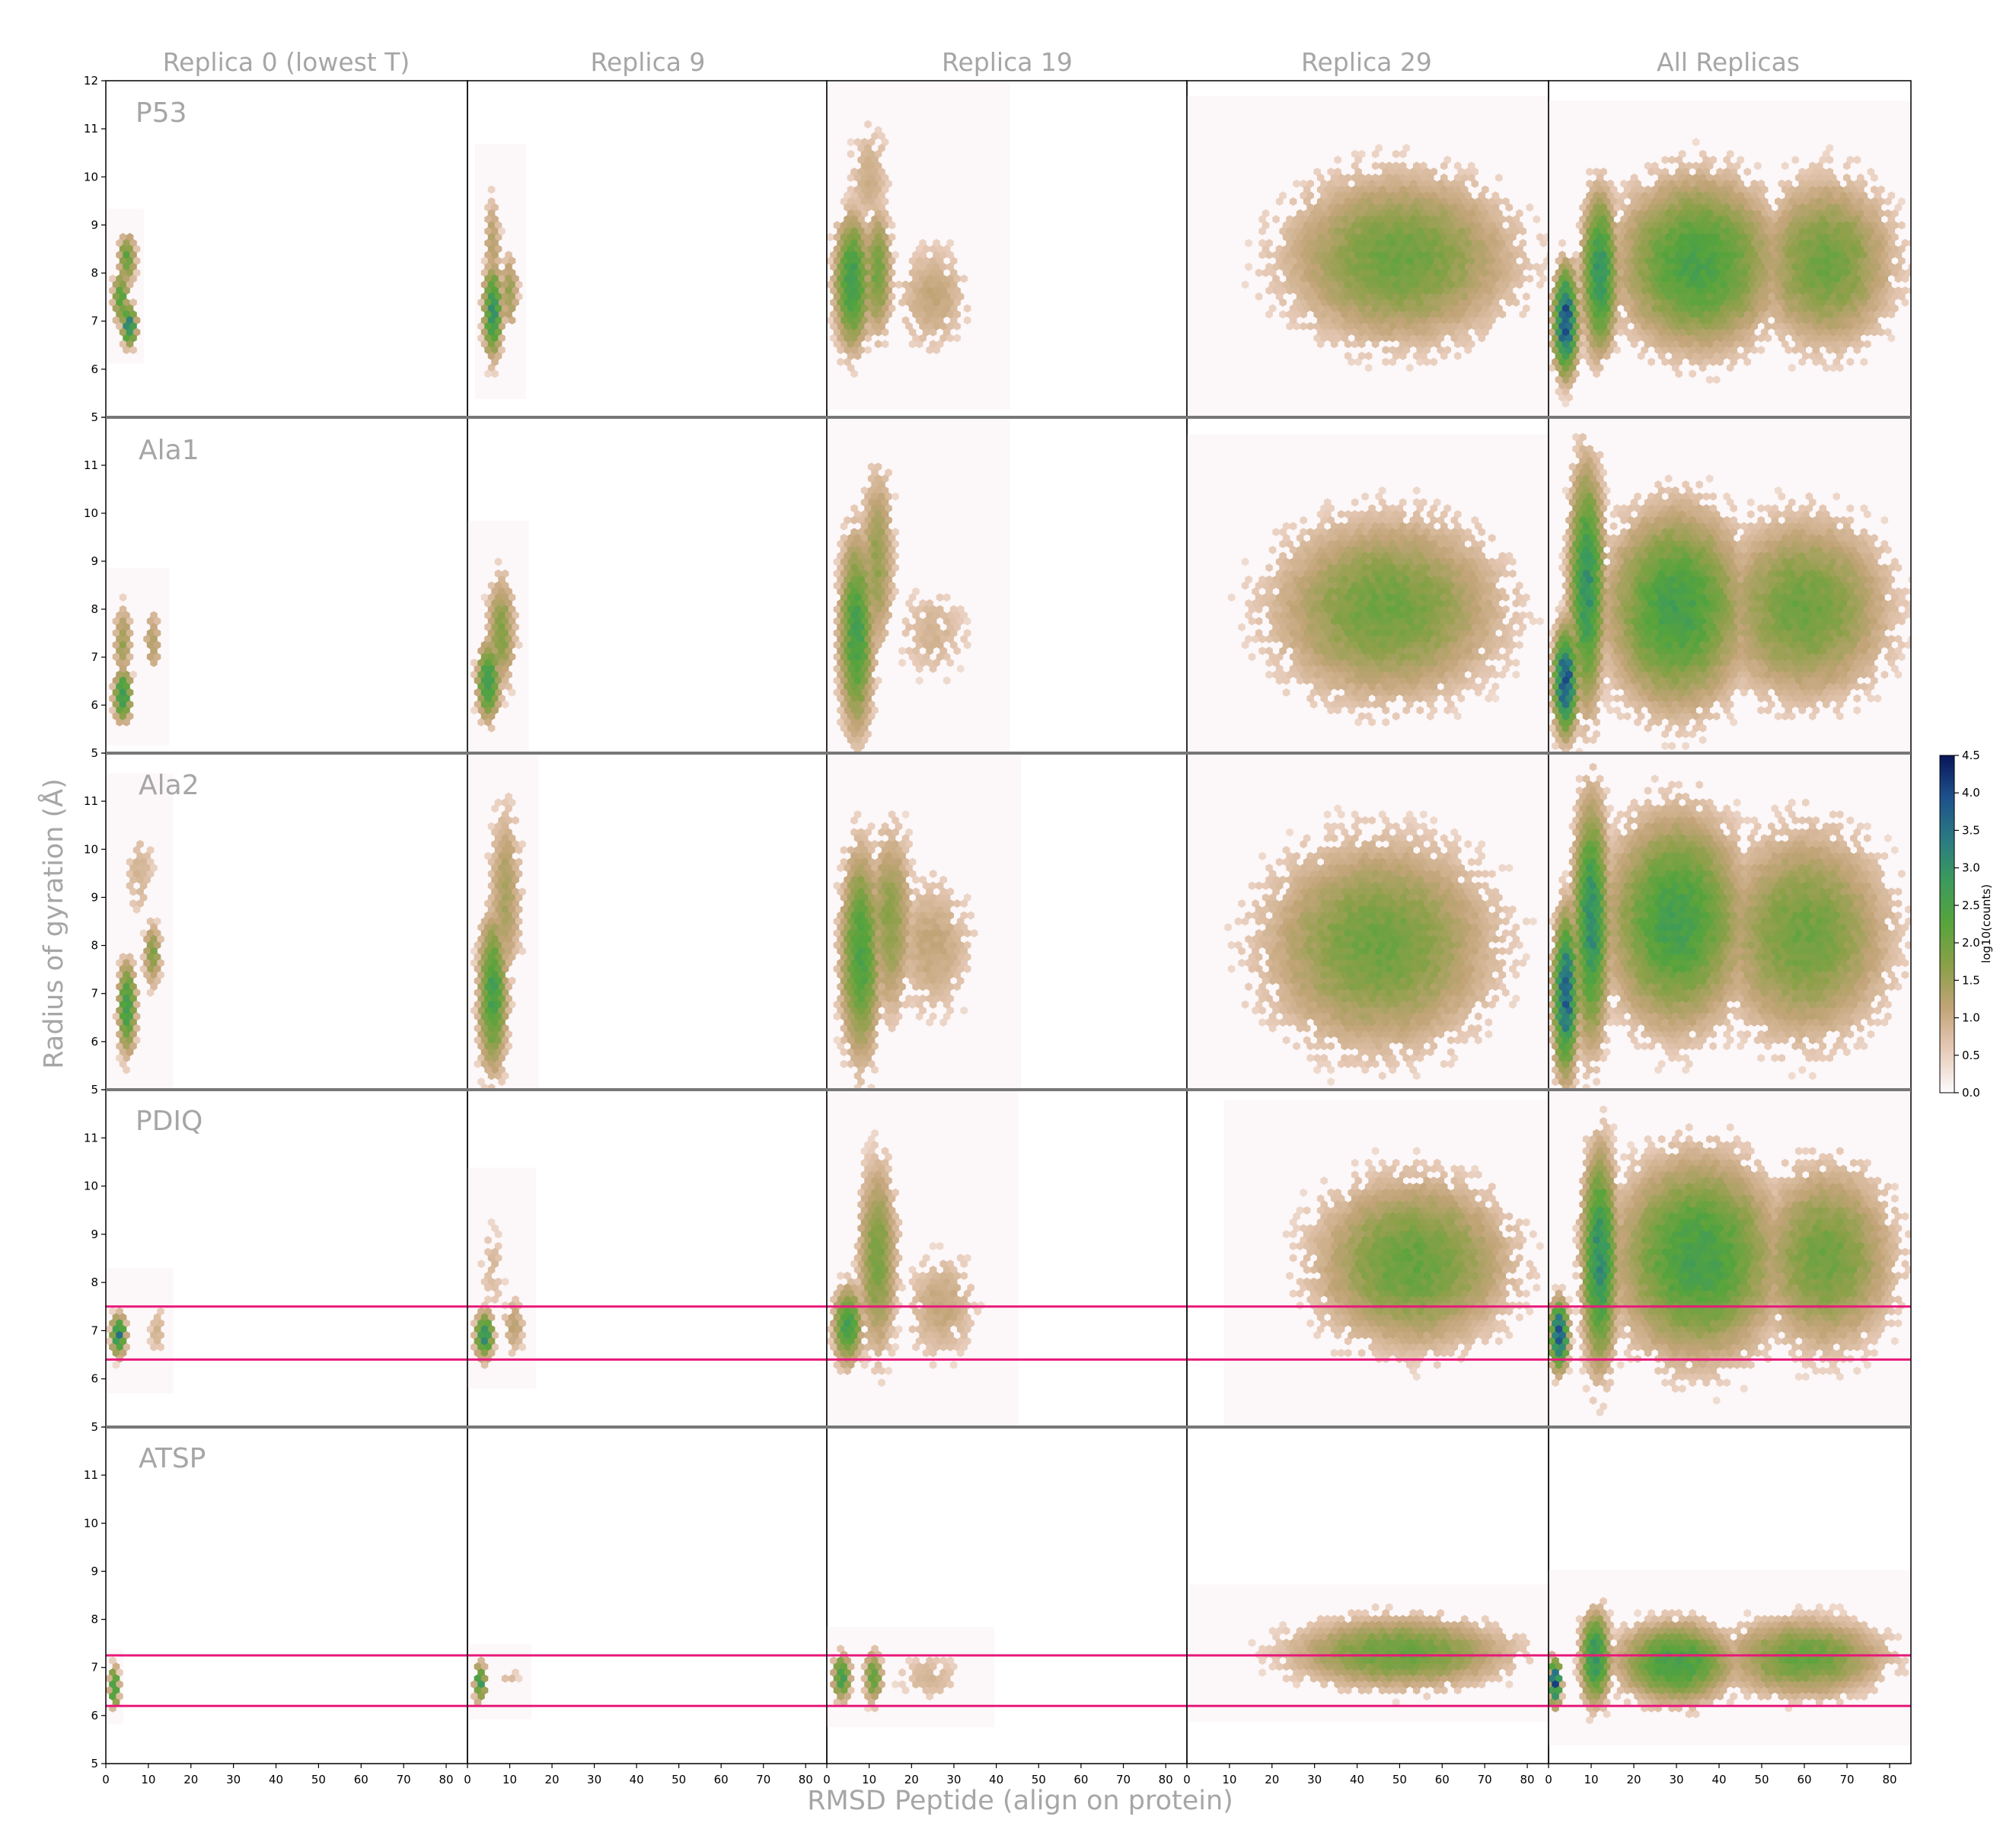  Describe the element at coordinates (94, 1427) in the screenshot. I see `y-tick-label: 5` at that location.